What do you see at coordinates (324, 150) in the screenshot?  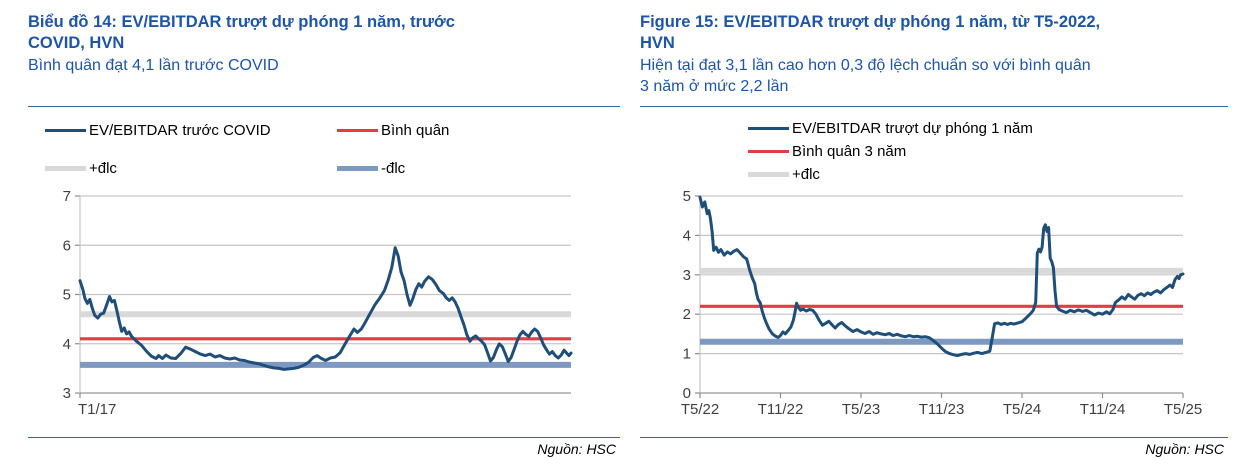 I see `figure-14-legend: EV/EBITDAR trước COVID Bình quân +đlc -đlc` at bounding box center [324, 150].